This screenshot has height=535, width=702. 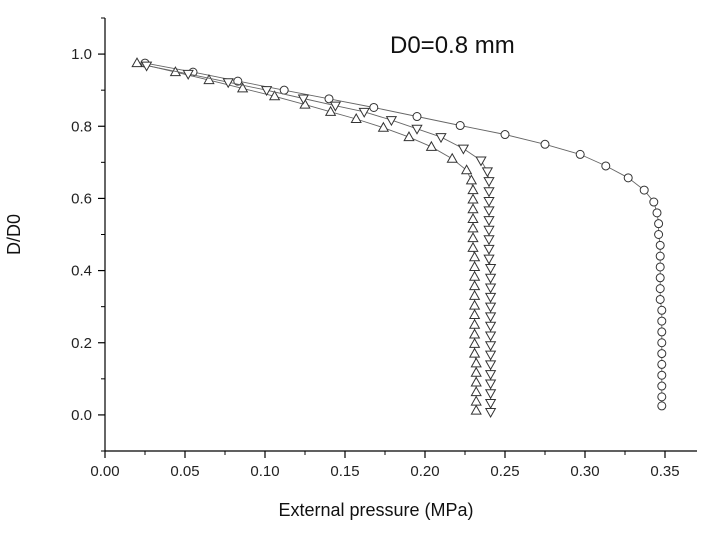 I want to click on x-ticks: 0.00 0.05 0.10 0.15 0.20 0.25 0.30 0.35, so click(x=385, y=465).